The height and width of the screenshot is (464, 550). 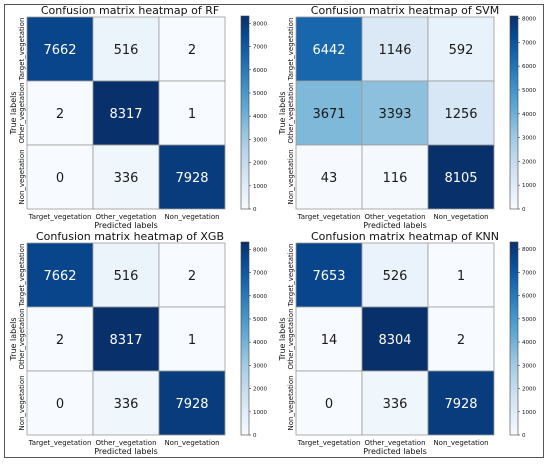 What do you see at coordinates (329, 178) in the screenshot?
I see `cell-value-label: 43` at bounding box center [329, 178].